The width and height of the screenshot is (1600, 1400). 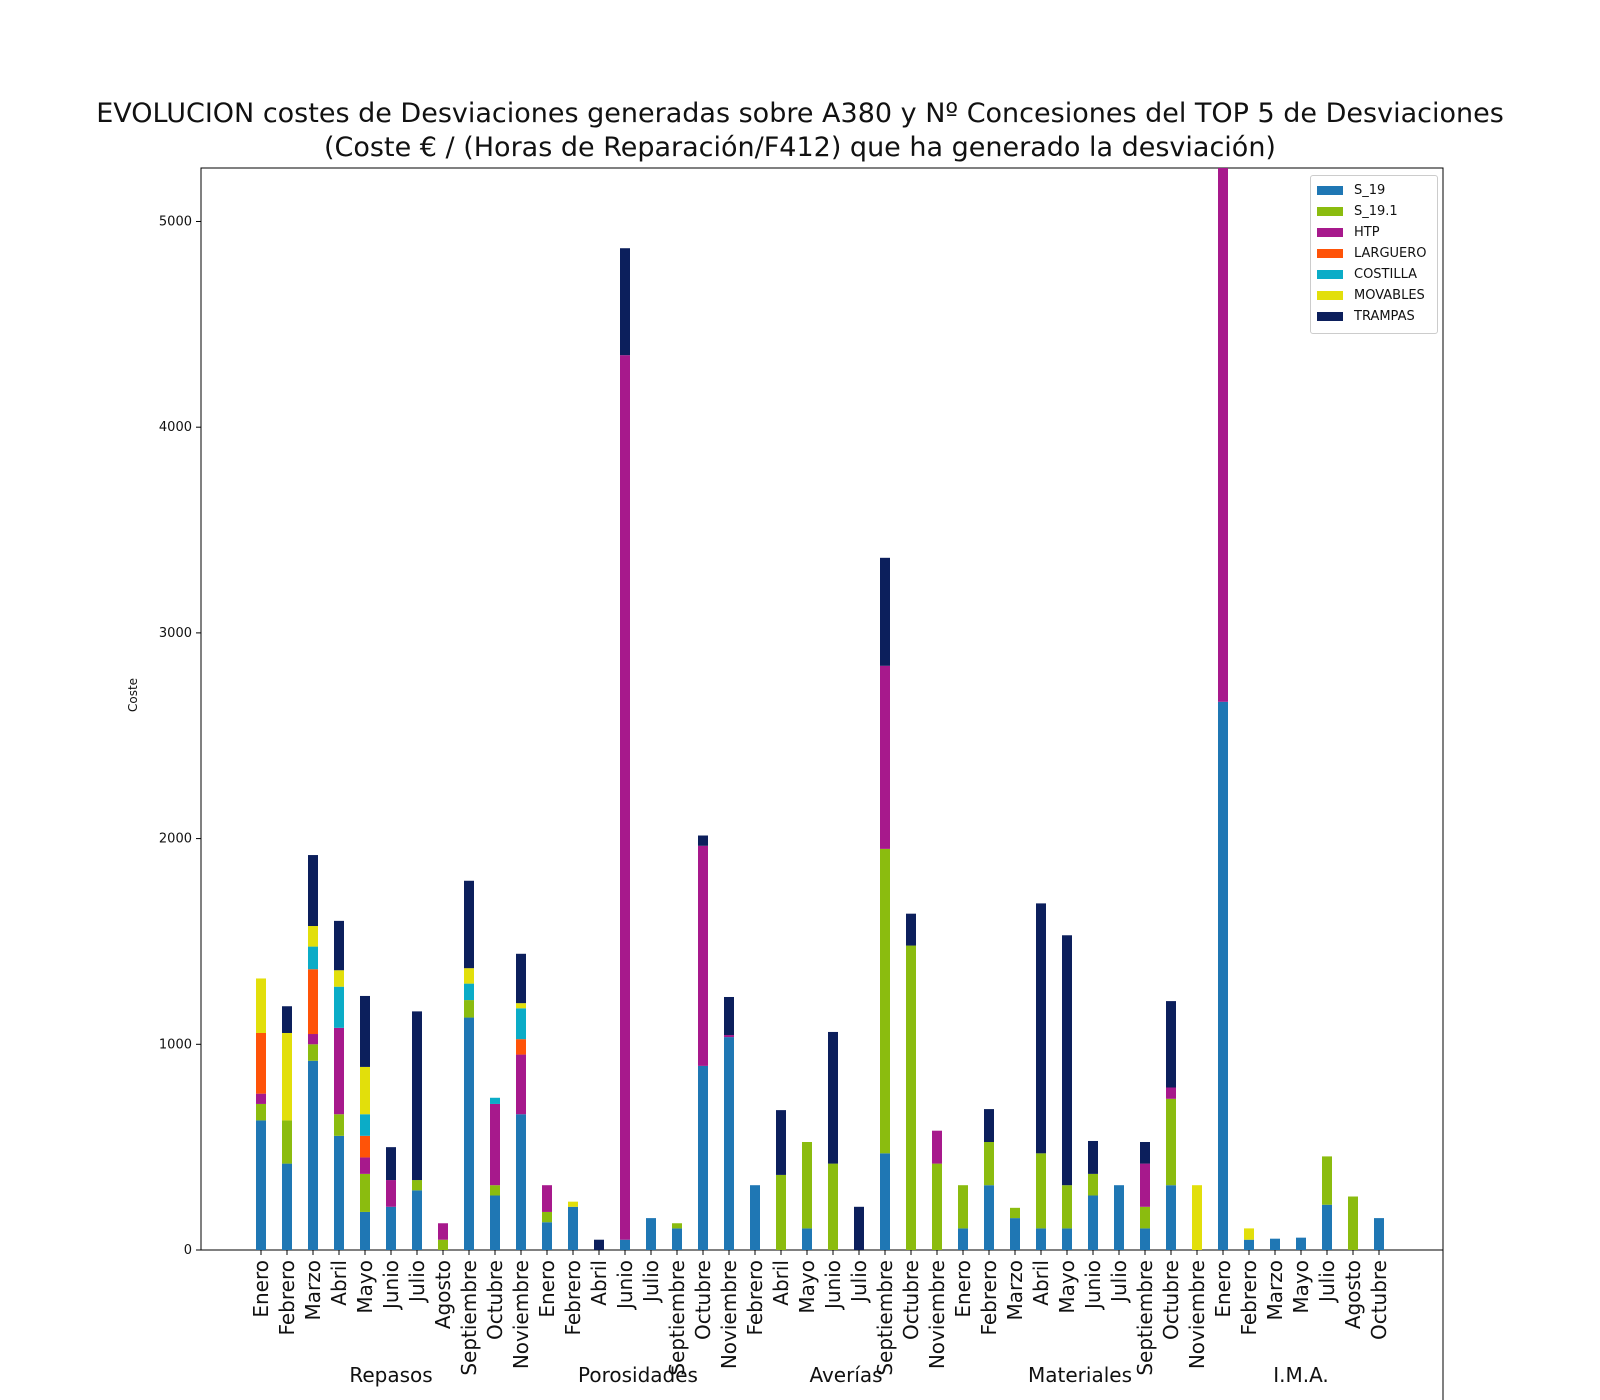 I want to click on group-label: Porosidades, so click(x=638, y=1375).